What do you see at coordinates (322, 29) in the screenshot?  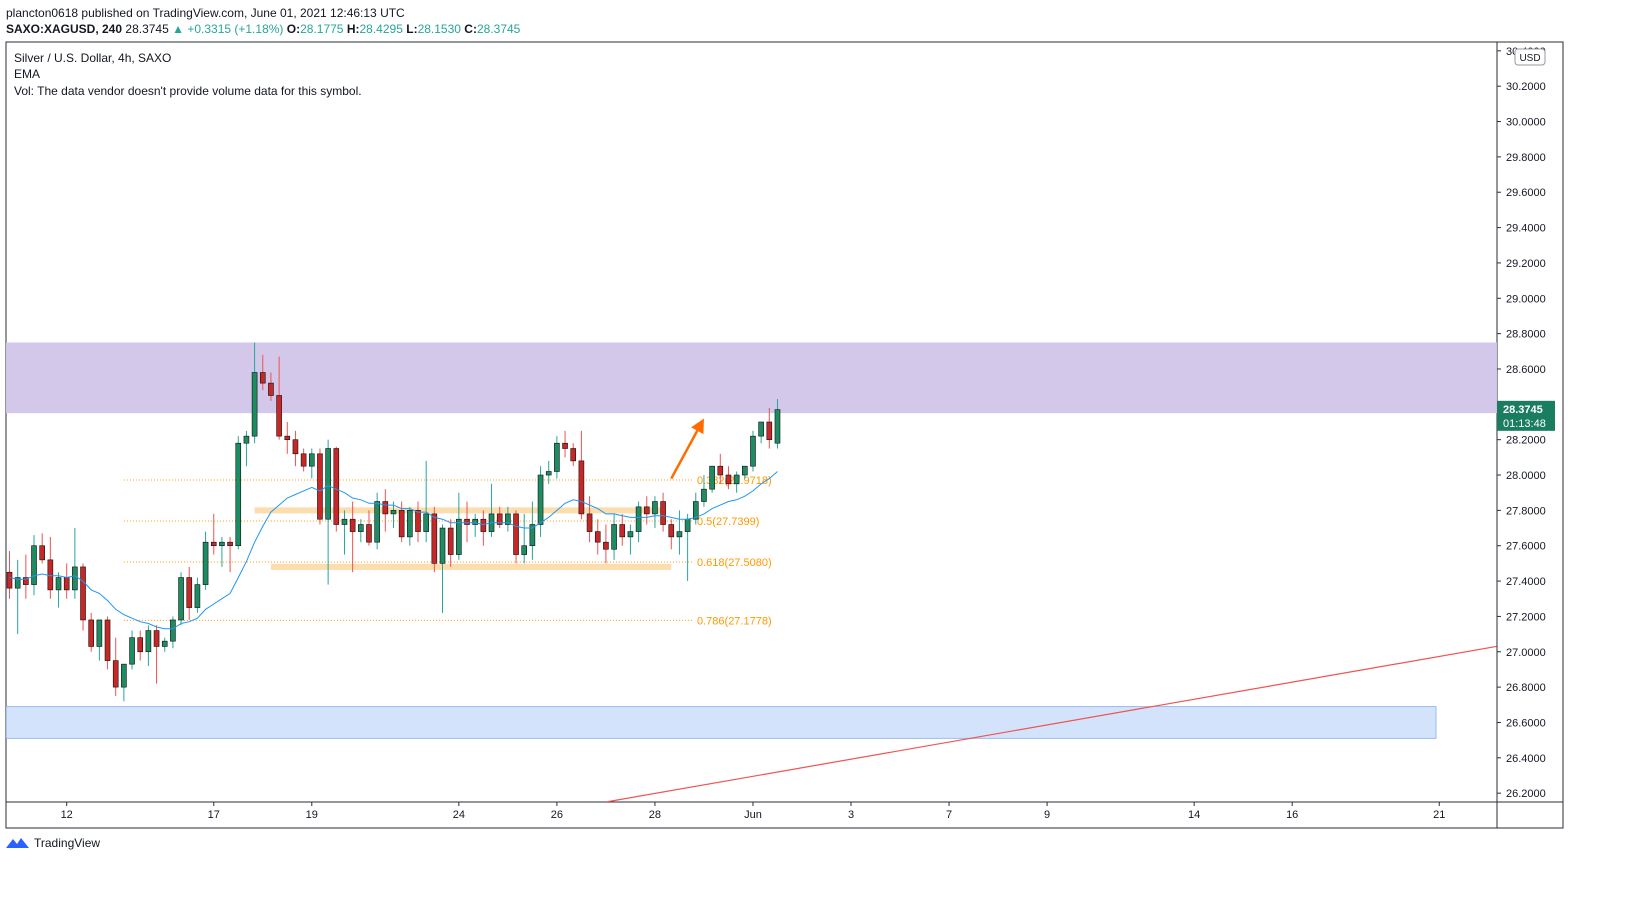 I see `open-value: 28.1775` at bounding box center [322, 29].